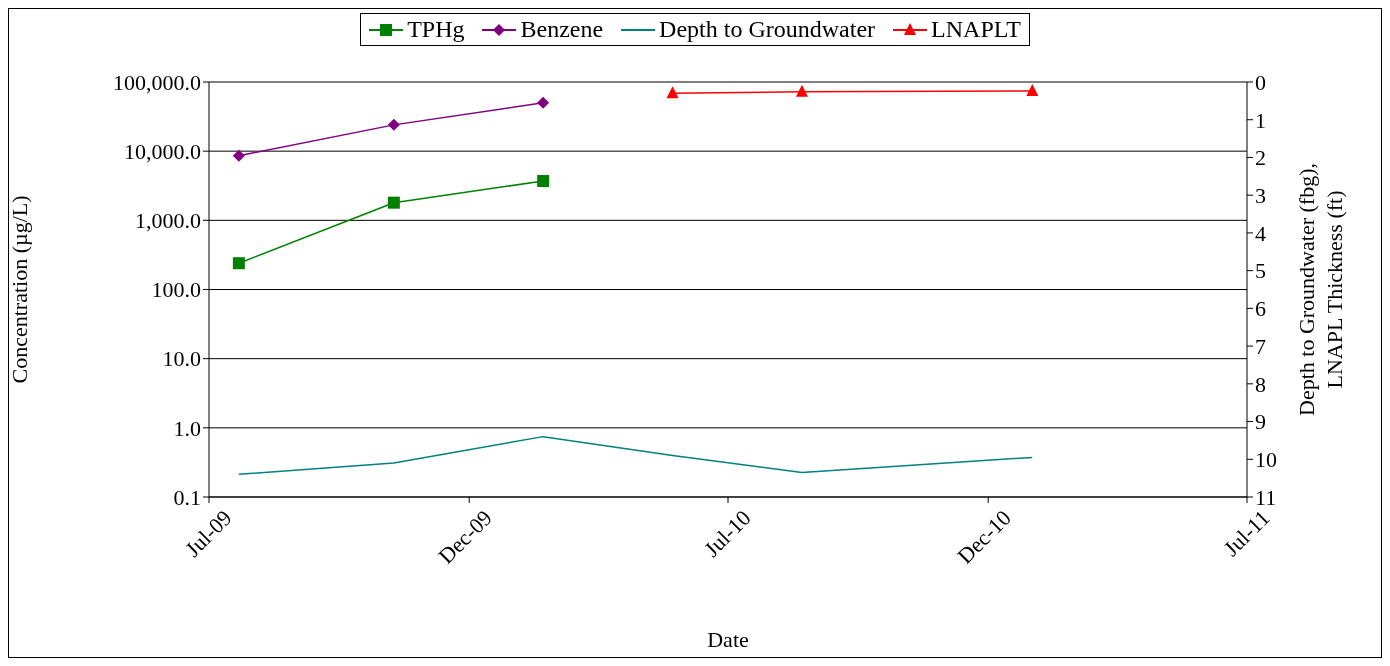 The width and height of the screenshot is (1390, 666). What do you see at coordinates (1266, 460) in the screenshot?
I see `y2-tick-label: 10` at bounding box center [1266, 460].